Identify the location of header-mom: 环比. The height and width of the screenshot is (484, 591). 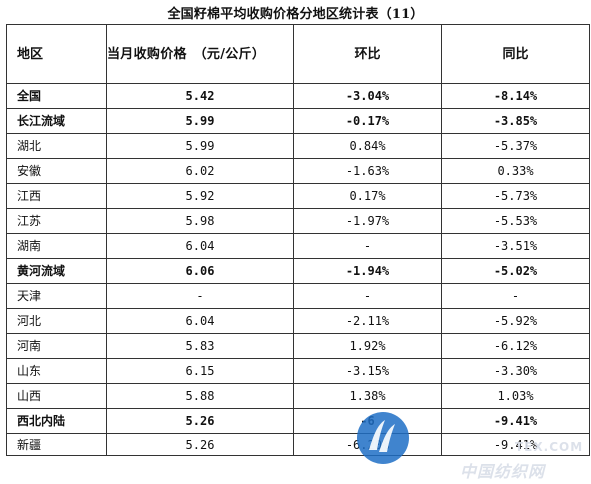
(367, 54).